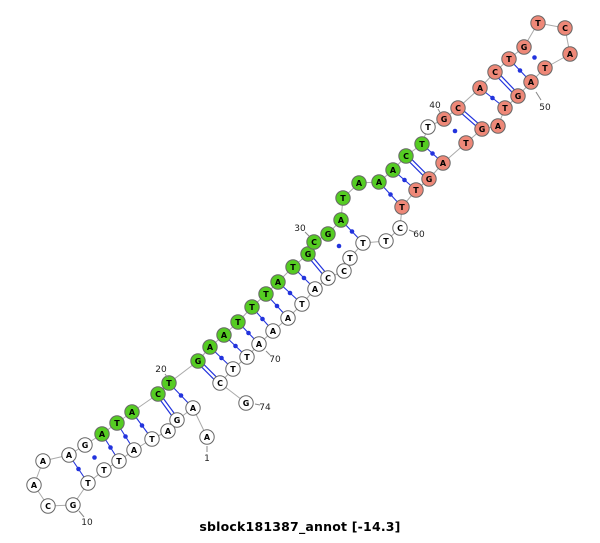 This screenshot has width=600, height=543. I want to click on nucleotide-letter-33: T, so click(343, 198).